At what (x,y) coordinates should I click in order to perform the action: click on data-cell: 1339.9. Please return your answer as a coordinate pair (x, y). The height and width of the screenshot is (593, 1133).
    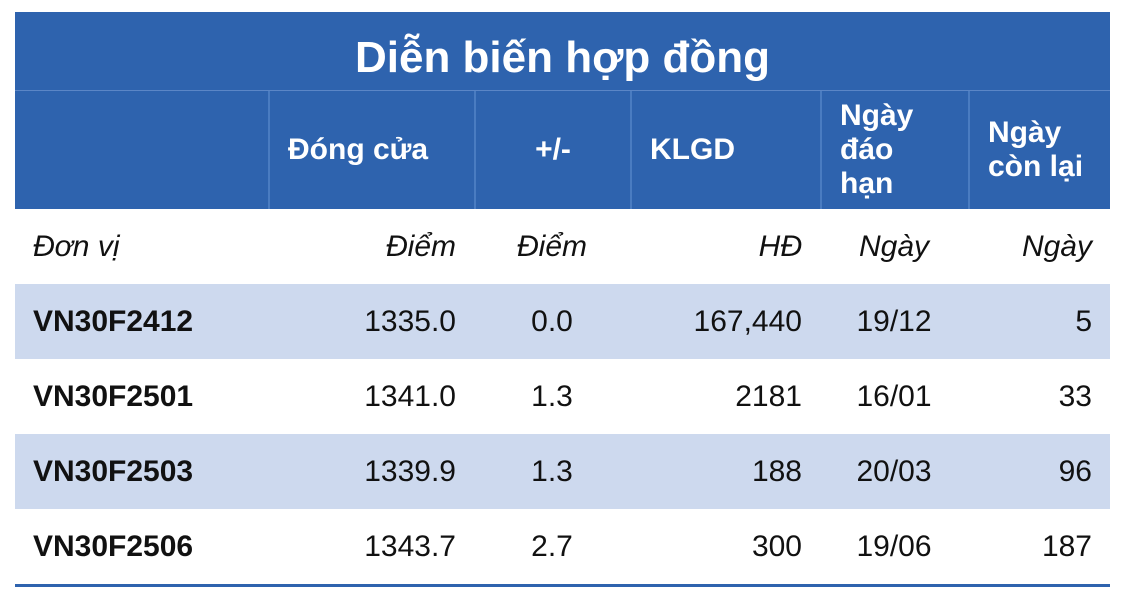
    Looking at the image, I should click on (410, 471).